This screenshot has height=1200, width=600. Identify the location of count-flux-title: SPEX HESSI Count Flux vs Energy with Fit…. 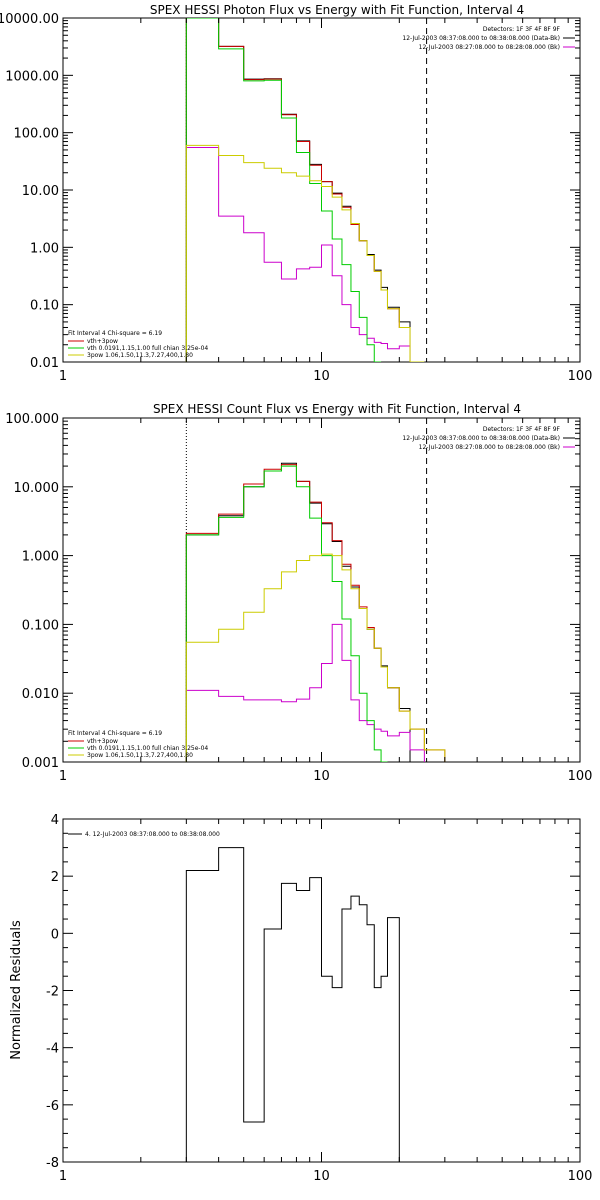
(337, 409).